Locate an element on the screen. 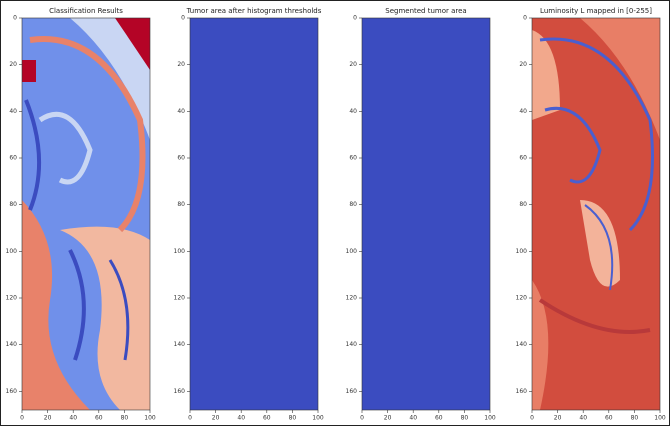 This screenshot has width=670, height=426. panel-title: Tumor area after histogram thresholds is located at coordinates (254, 11).